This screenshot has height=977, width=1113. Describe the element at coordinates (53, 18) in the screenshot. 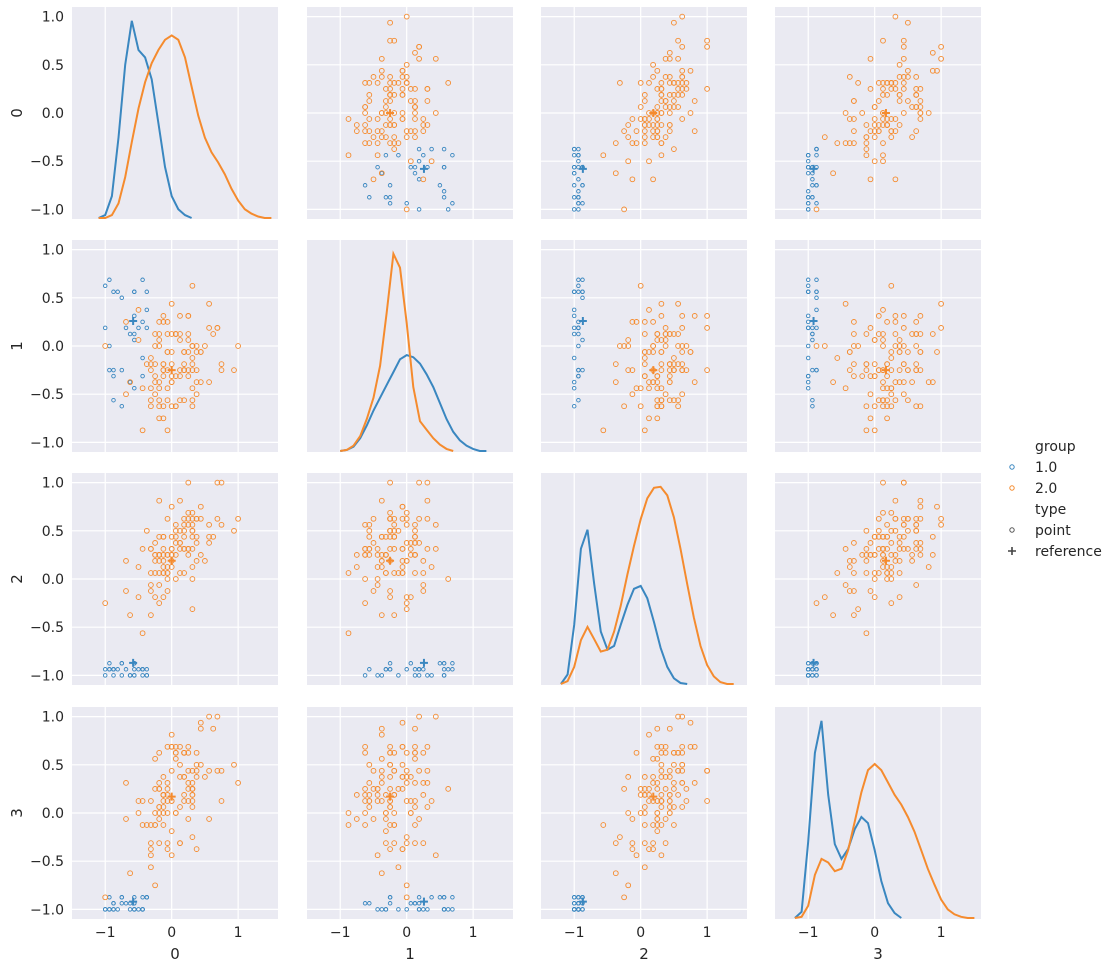

I see `y-tick-label: 1.0` at that location.